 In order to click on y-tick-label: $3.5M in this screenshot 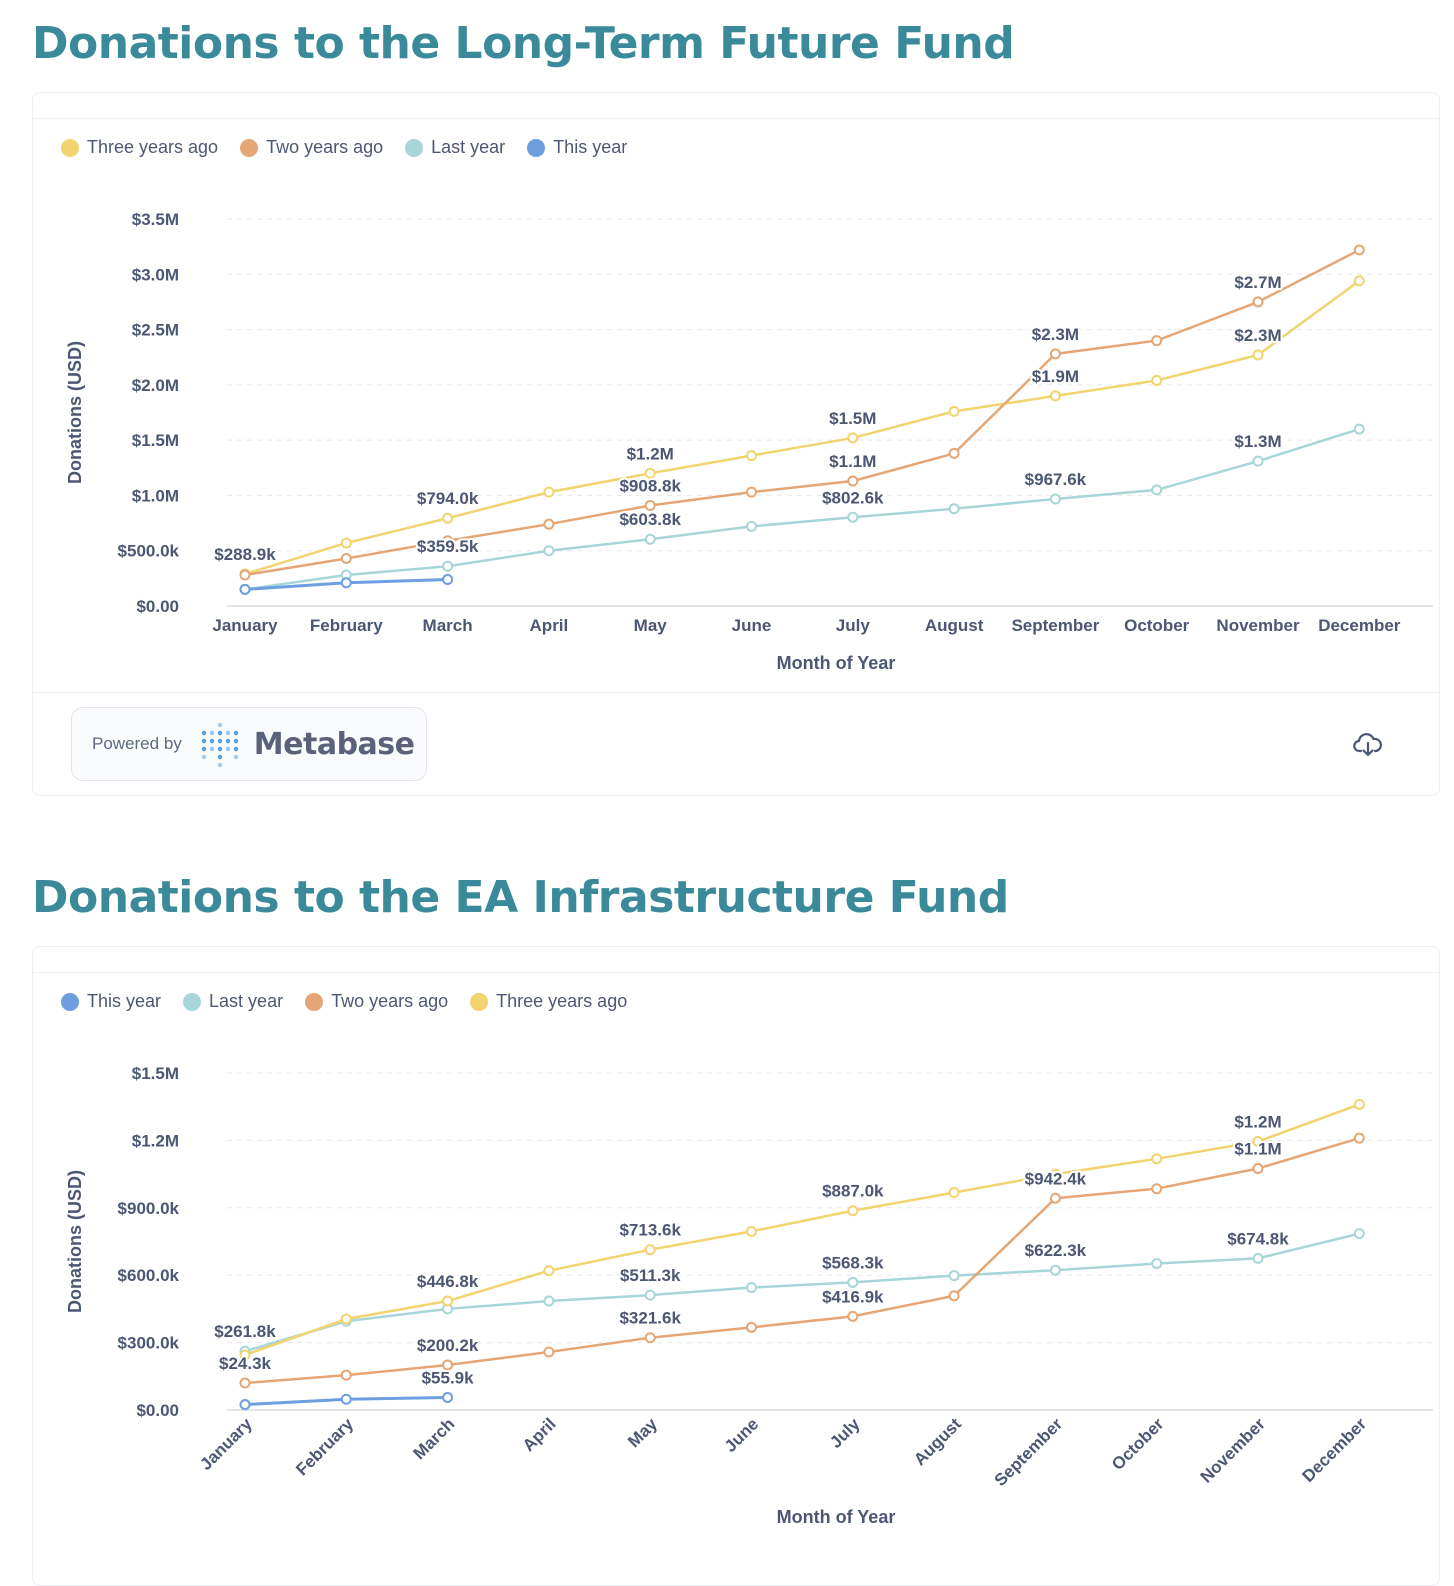, I will do `click(155, 219)`.